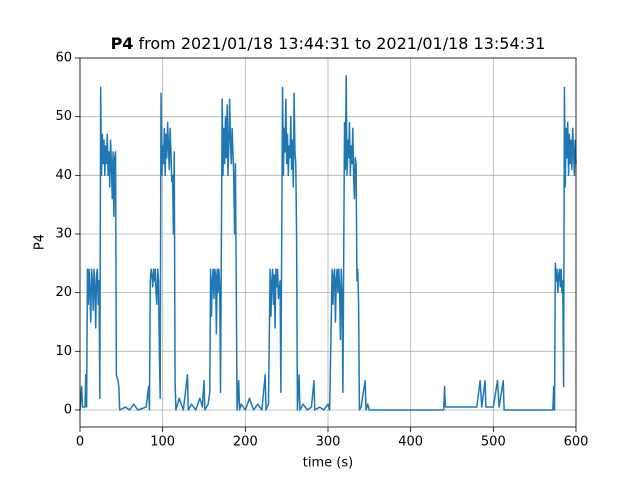  I want to click on x-tick-label: 200, so click(245, 442).